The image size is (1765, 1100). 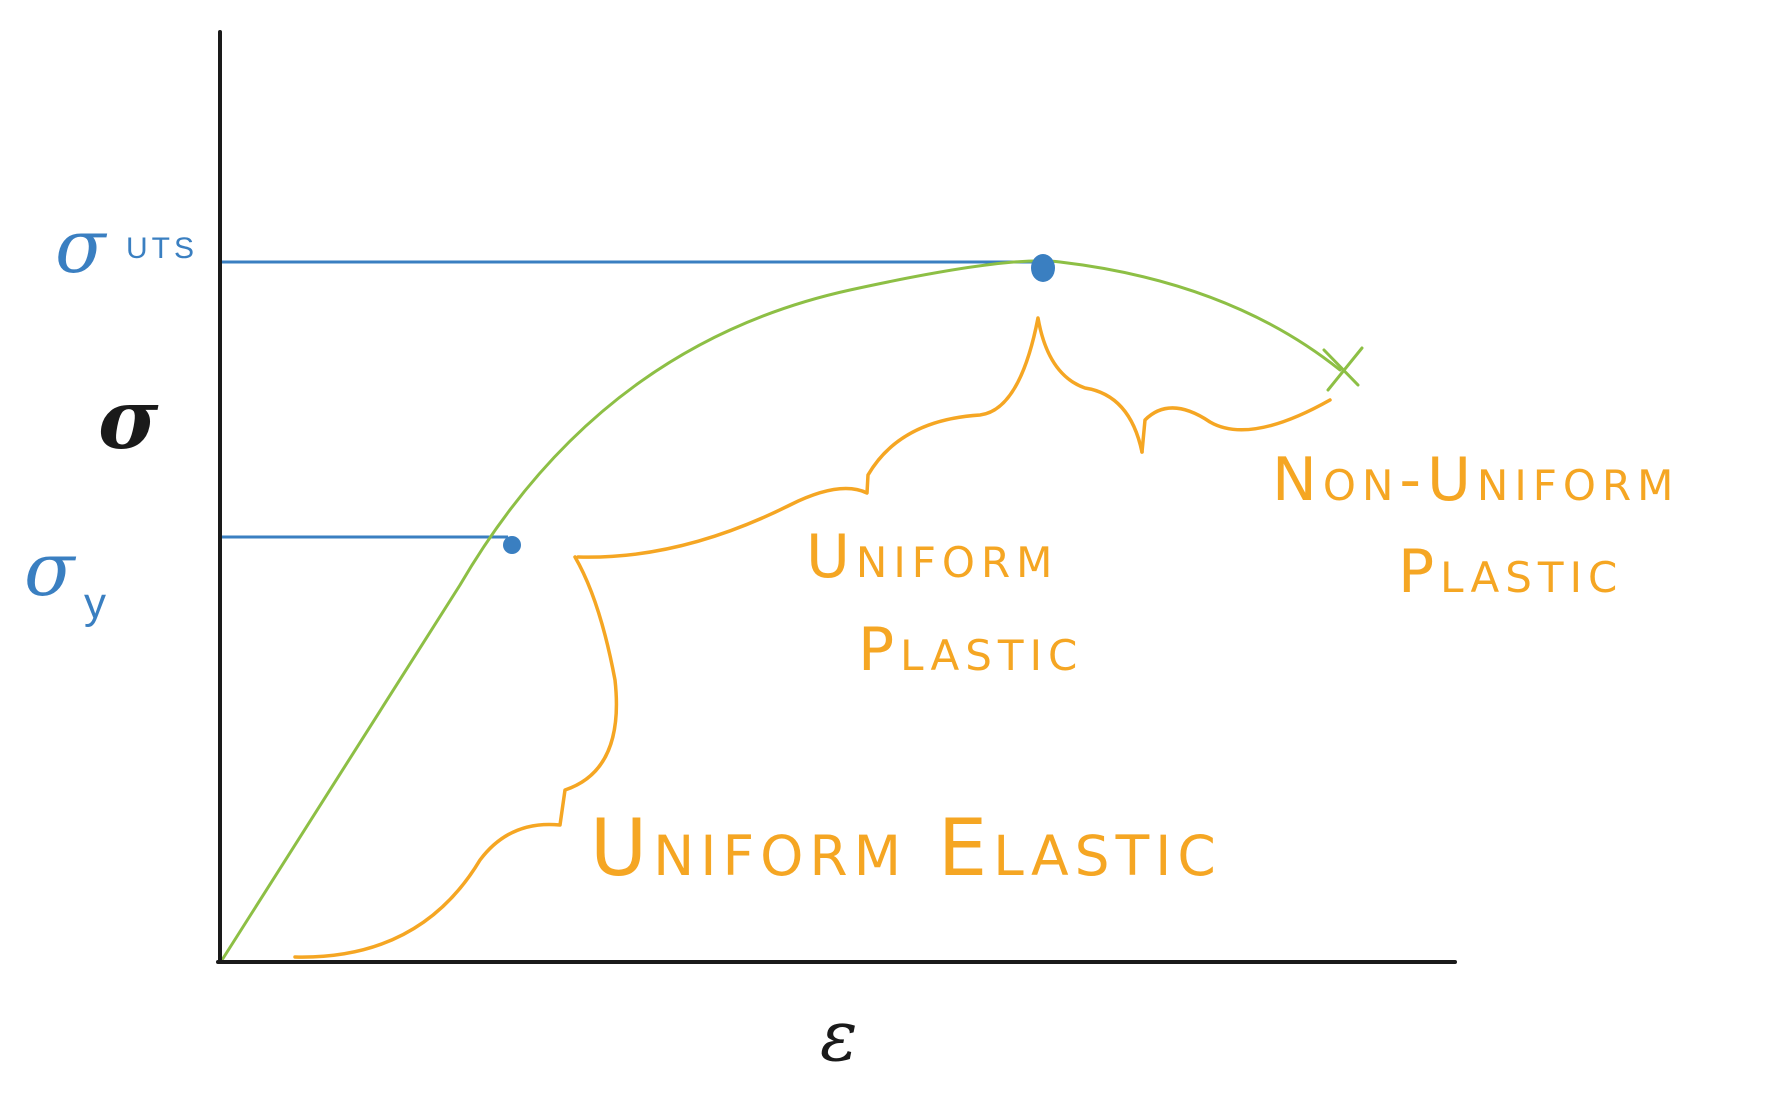 I want to click on uniform-elastic-brace, so click(x=456, y=757).